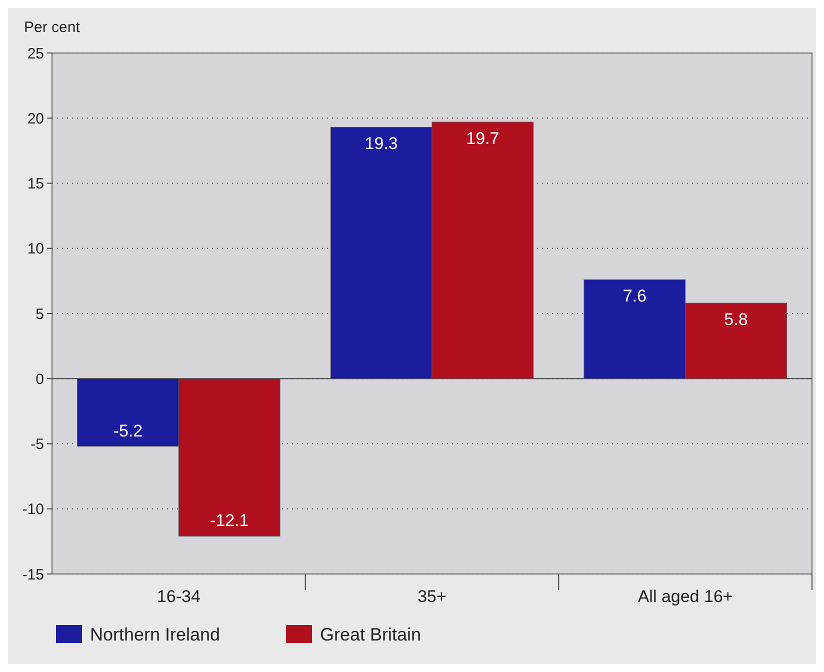 The image size is (824, 672). What do you see at coordinates (736, 320) in the screenshot?
I see `data-label: 5.8` at bounding box center [736, 320].